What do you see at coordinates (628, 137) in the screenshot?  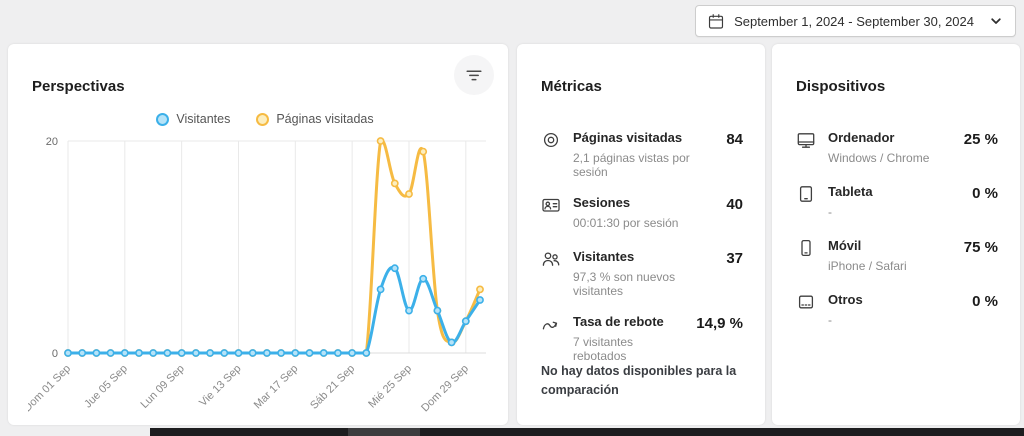 I see `metric-label: Páginas visitadas` at bounding box center [628, 137].